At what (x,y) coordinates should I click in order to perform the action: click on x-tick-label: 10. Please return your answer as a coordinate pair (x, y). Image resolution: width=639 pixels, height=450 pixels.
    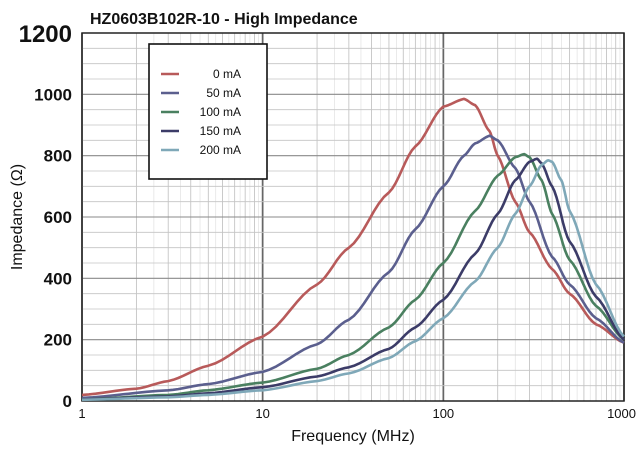
    Looking at the image, I should click on (262, 413).